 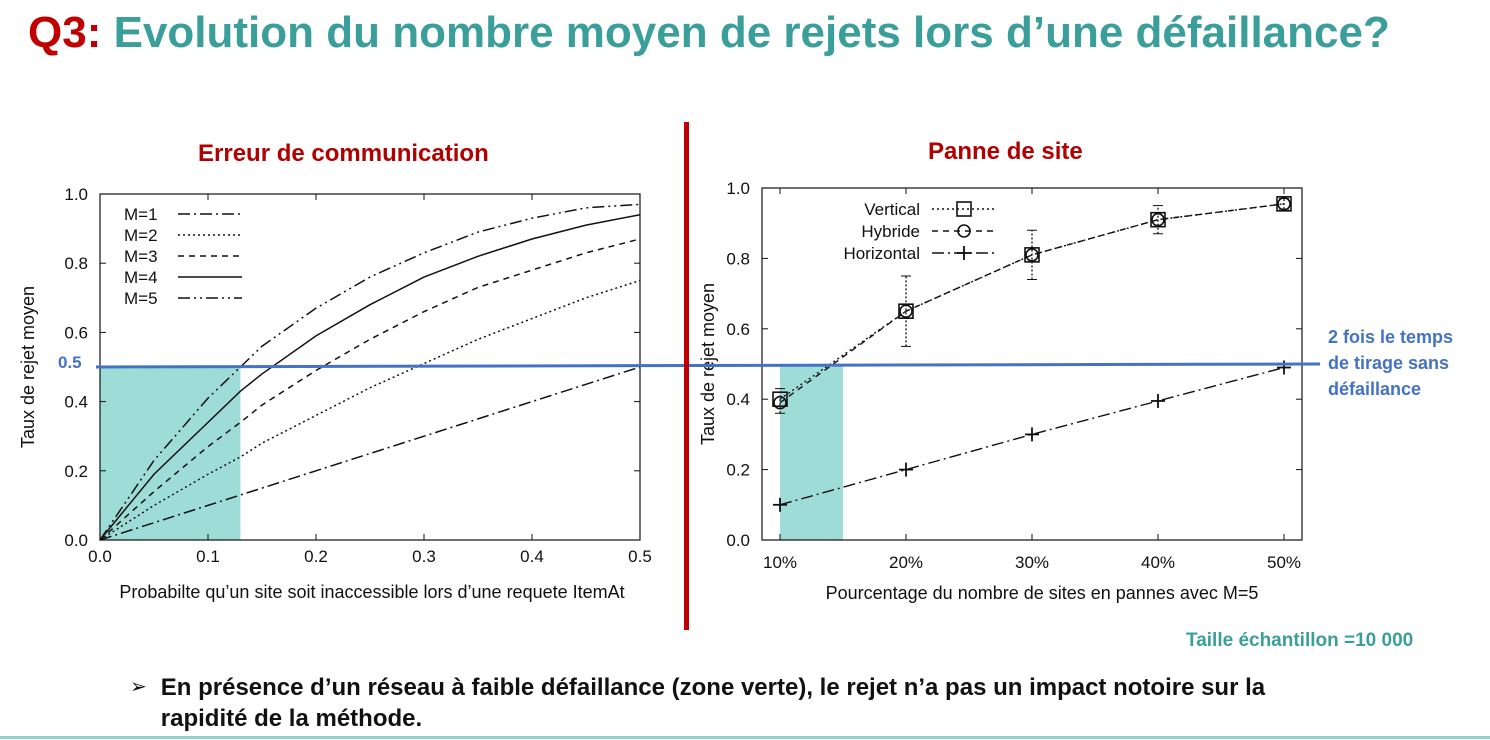 I want to click on chart-divider, so click(x=686, y=376).